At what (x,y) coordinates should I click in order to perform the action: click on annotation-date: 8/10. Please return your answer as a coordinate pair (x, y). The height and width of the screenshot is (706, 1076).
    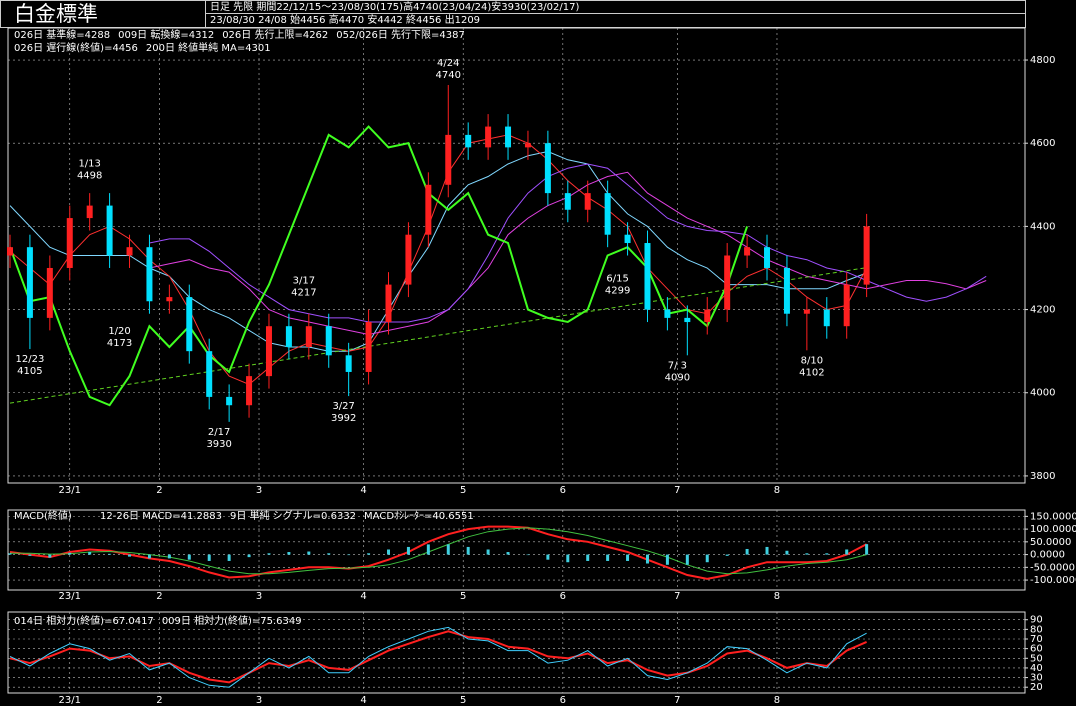
    Looking at the image, I should click on (812, 360).